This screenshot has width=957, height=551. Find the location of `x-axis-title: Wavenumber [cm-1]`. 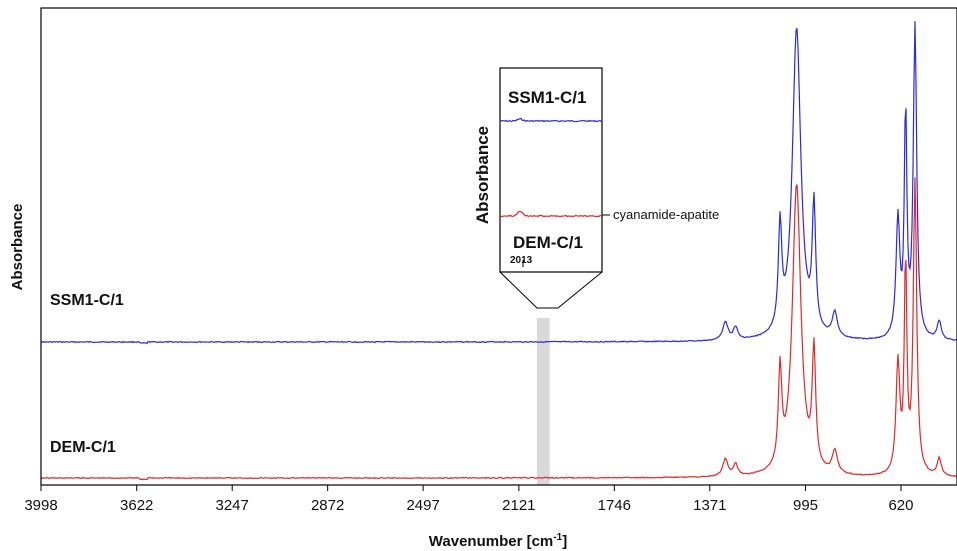

x-axis-title: Wavenumber [cm-1] is located at coordinates (498, 541).